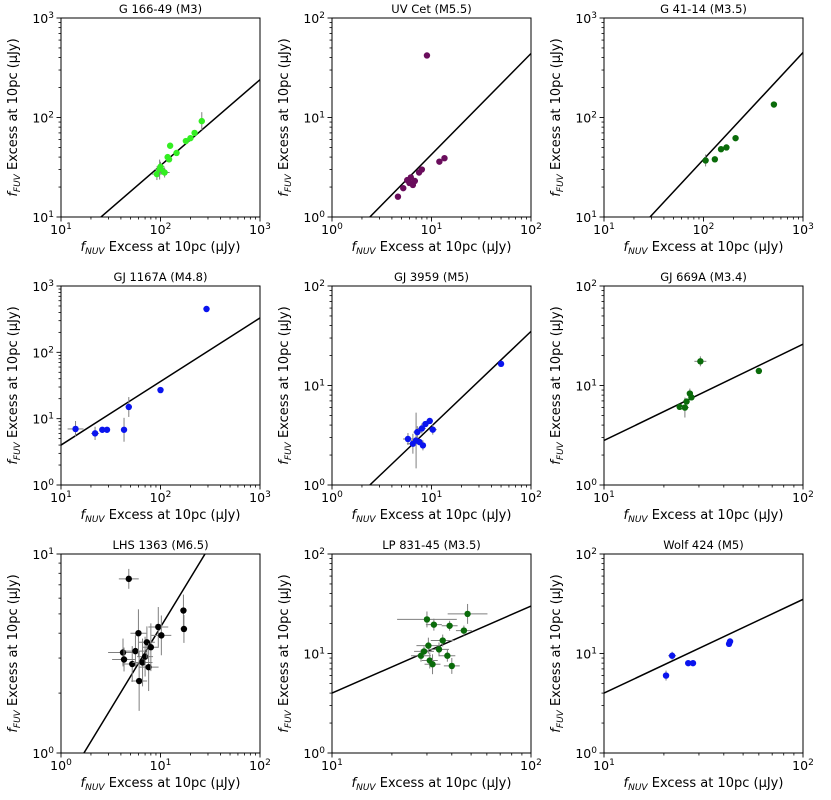 Image resolution: width=831 pixels, height=800 pixels. I want to click on subplot-title: Wolf 424 (M5), so click(703, 545).